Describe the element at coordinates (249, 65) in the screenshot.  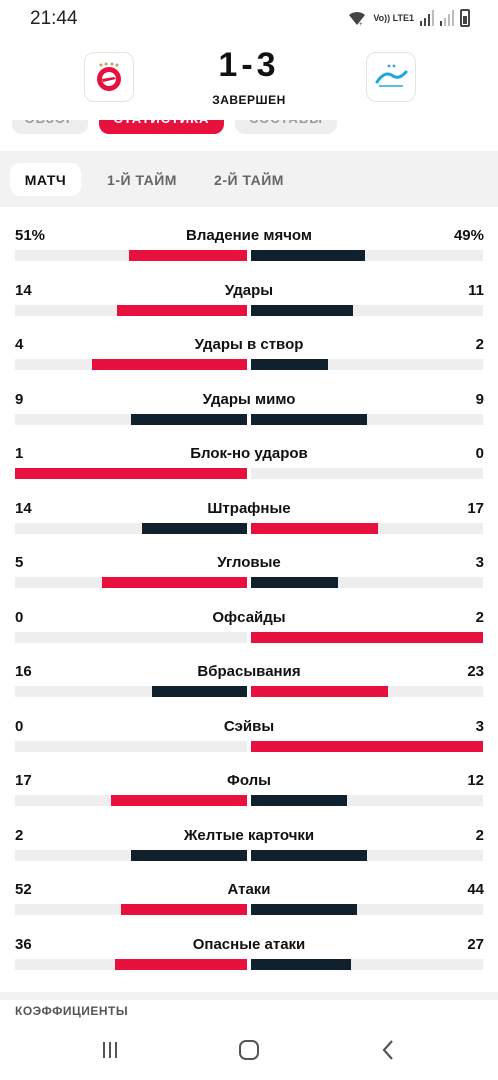
I see `match-score: 1-3` at that location.